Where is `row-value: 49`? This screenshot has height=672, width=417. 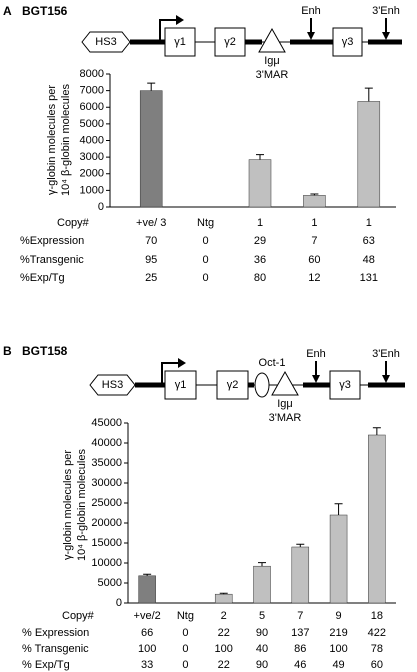 row-value: 49 is located at coordinates (338, 665).